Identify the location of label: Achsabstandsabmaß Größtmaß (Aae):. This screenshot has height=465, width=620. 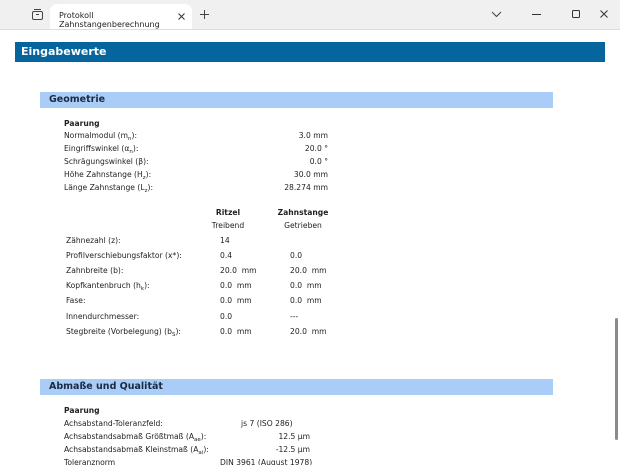
(135, 437).